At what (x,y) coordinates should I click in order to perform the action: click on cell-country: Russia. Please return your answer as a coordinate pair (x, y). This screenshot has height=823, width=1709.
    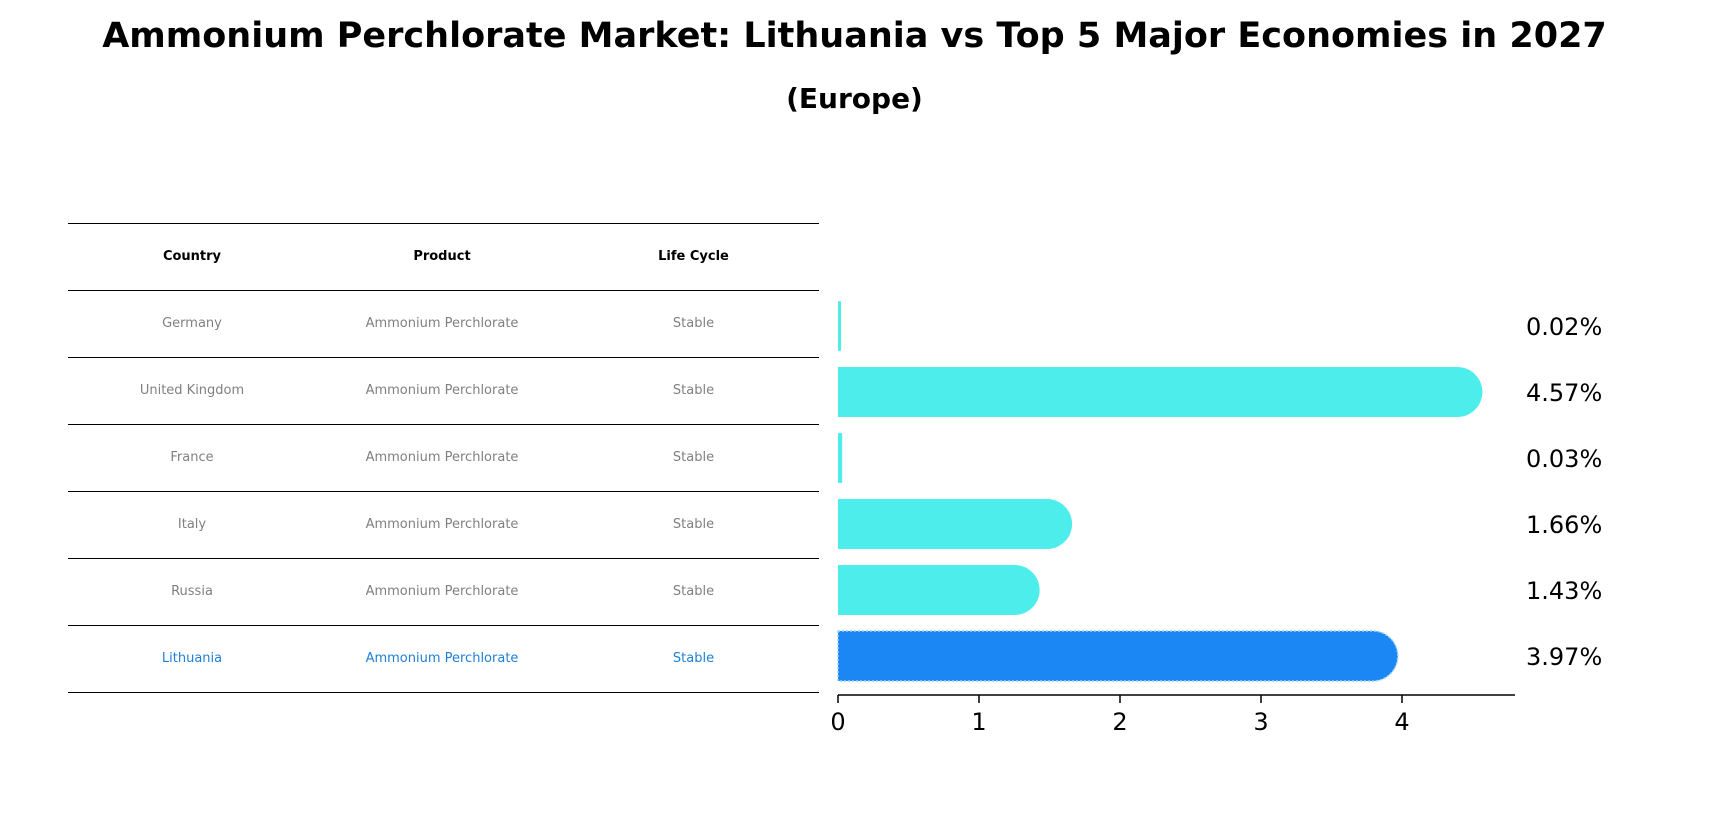
    Looking at the image, I should click on (192, 591).